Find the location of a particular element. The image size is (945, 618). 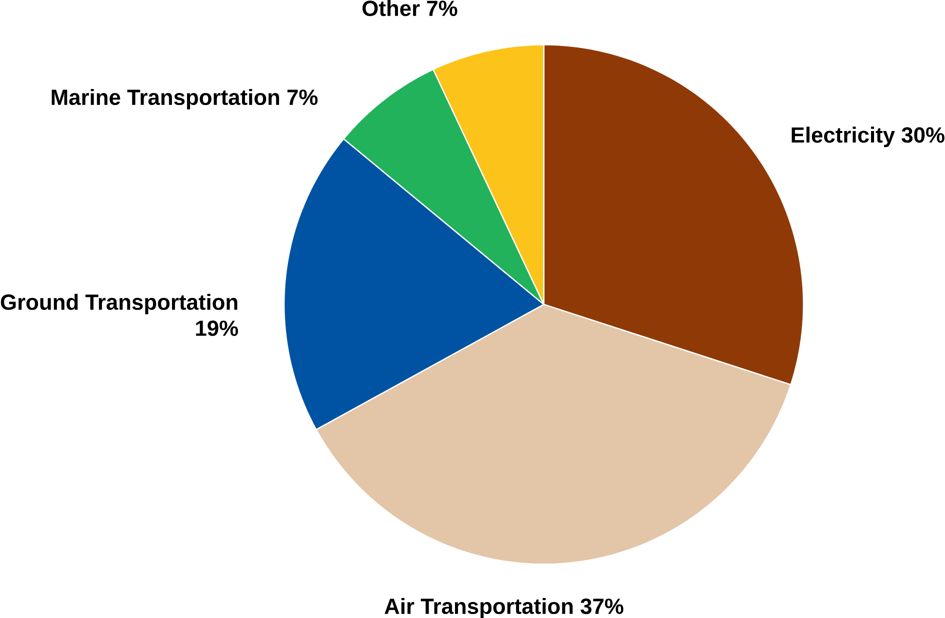

slice-label: Air Transportation is located at coordinates (478, 608).